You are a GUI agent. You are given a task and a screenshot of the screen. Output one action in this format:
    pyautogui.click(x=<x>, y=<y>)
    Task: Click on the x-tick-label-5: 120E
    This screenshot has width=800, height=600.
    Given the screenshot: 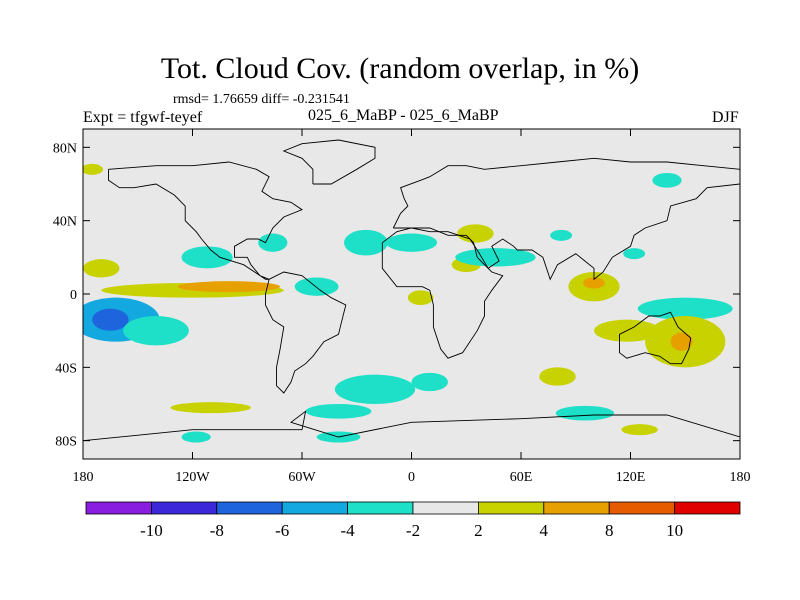 What is the action you would take?
    pyautogui.click(x=631, y=477)
    